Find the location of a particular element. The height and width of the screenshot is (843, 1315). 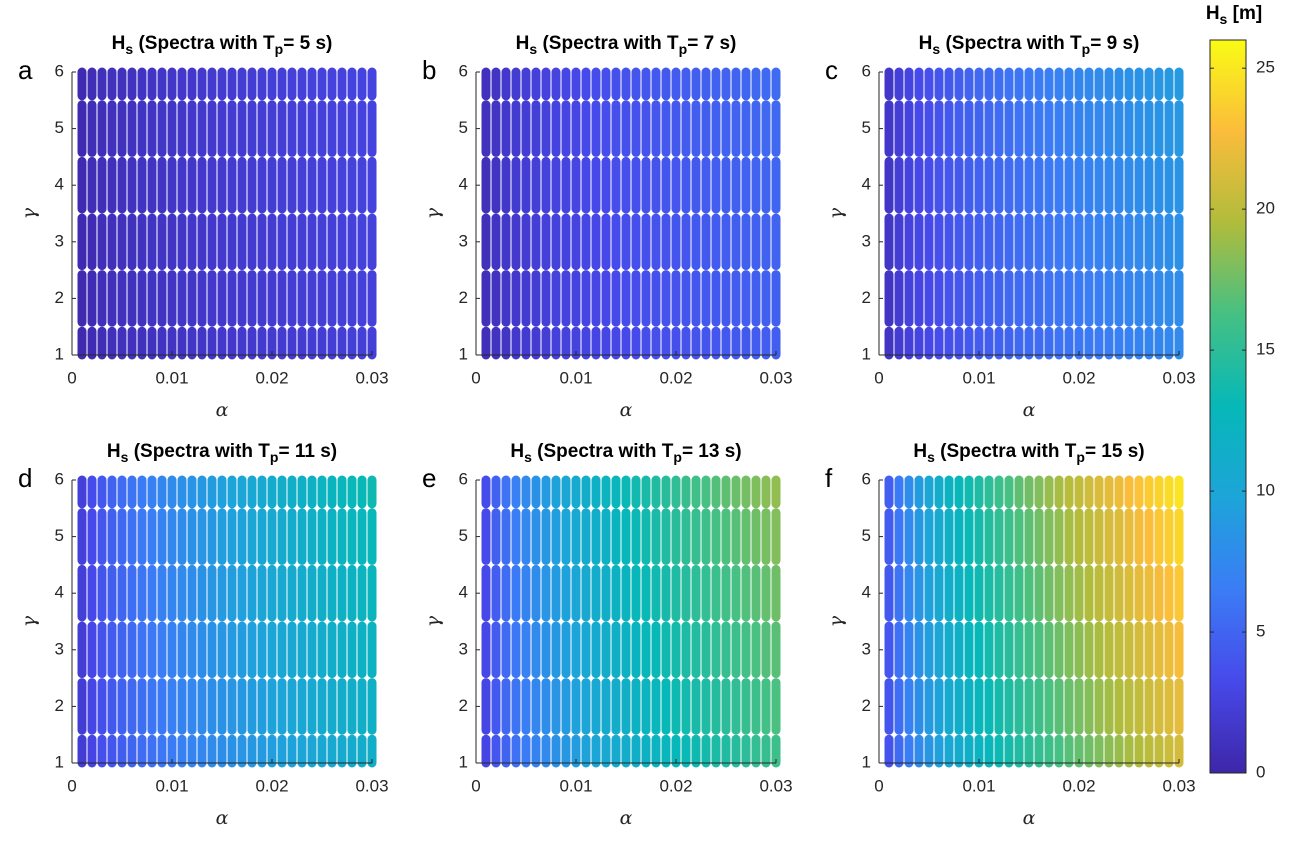

y-tick-label: 2 is located at coordinates (59, 297).